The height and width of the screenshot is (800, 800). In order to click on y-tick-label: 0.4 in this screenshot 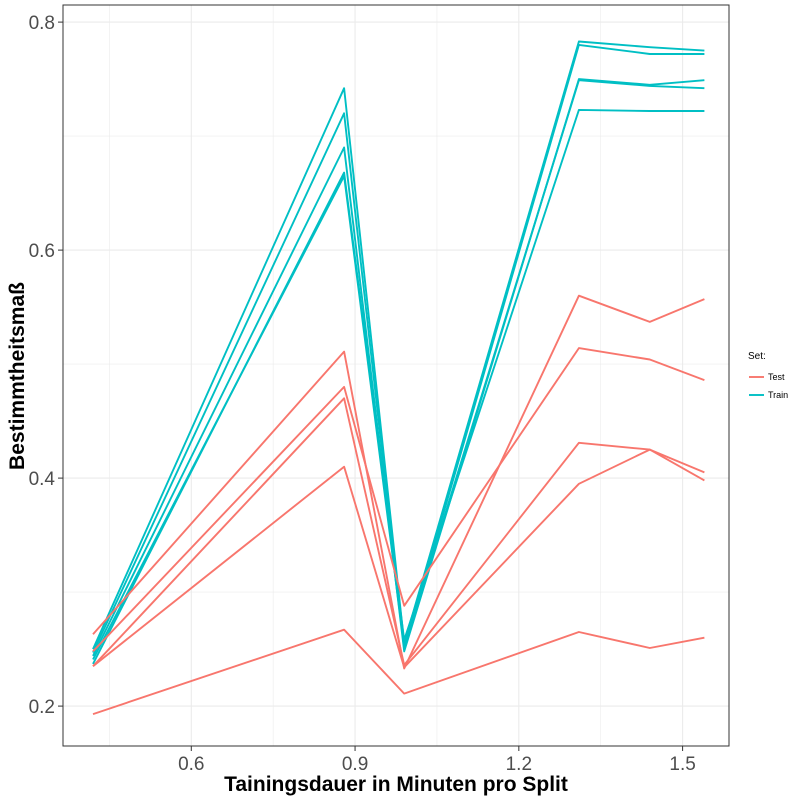, I will do `click(42, 479)`.